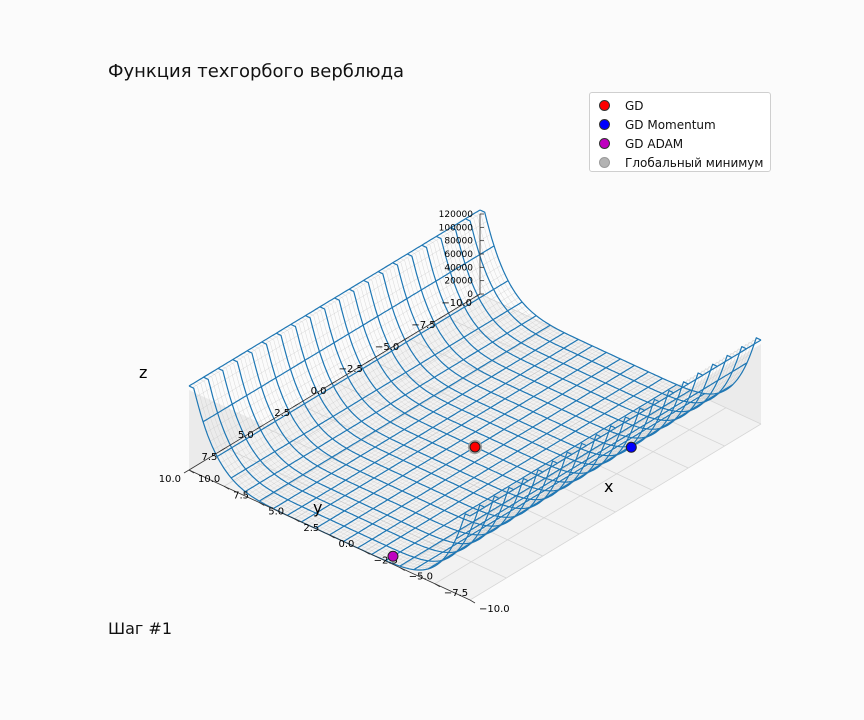 The image size is (864, 720). I want to click on legend-item-global-minimum: Глобальный минимум, so click(684, 162).